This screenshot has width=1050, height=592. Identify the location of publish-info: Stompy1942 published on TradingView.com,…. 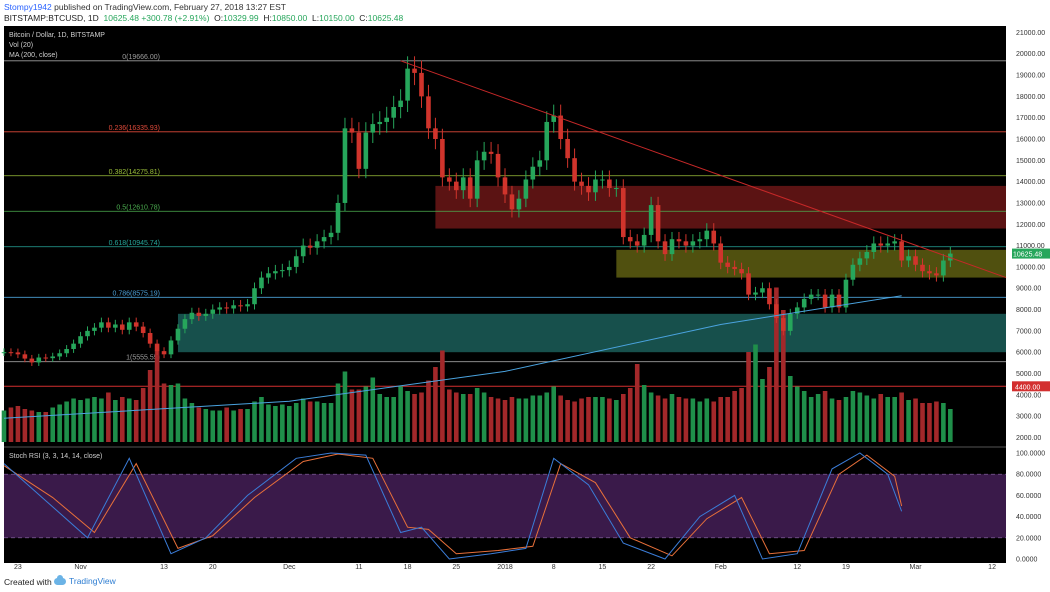
(145, 7).